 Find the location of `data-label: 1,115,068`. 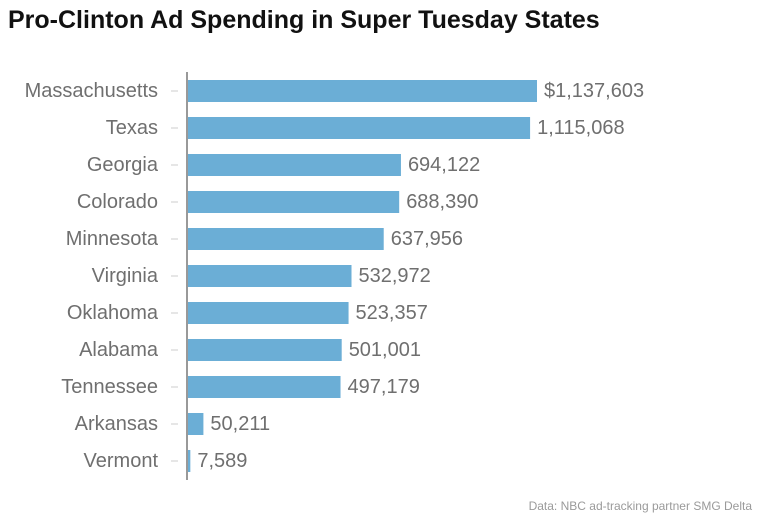

data-label: 1,115,068 is located at coordinates (581, 128).